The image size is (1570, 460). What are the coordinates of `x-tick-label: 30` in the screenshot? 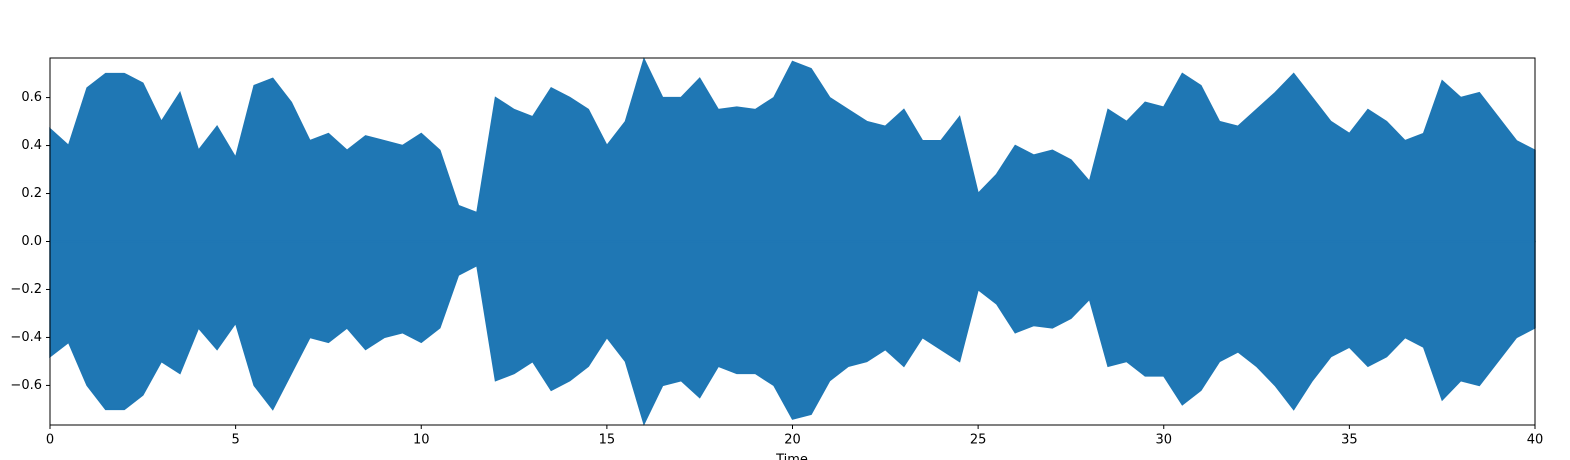 It's located at (1163, 440).